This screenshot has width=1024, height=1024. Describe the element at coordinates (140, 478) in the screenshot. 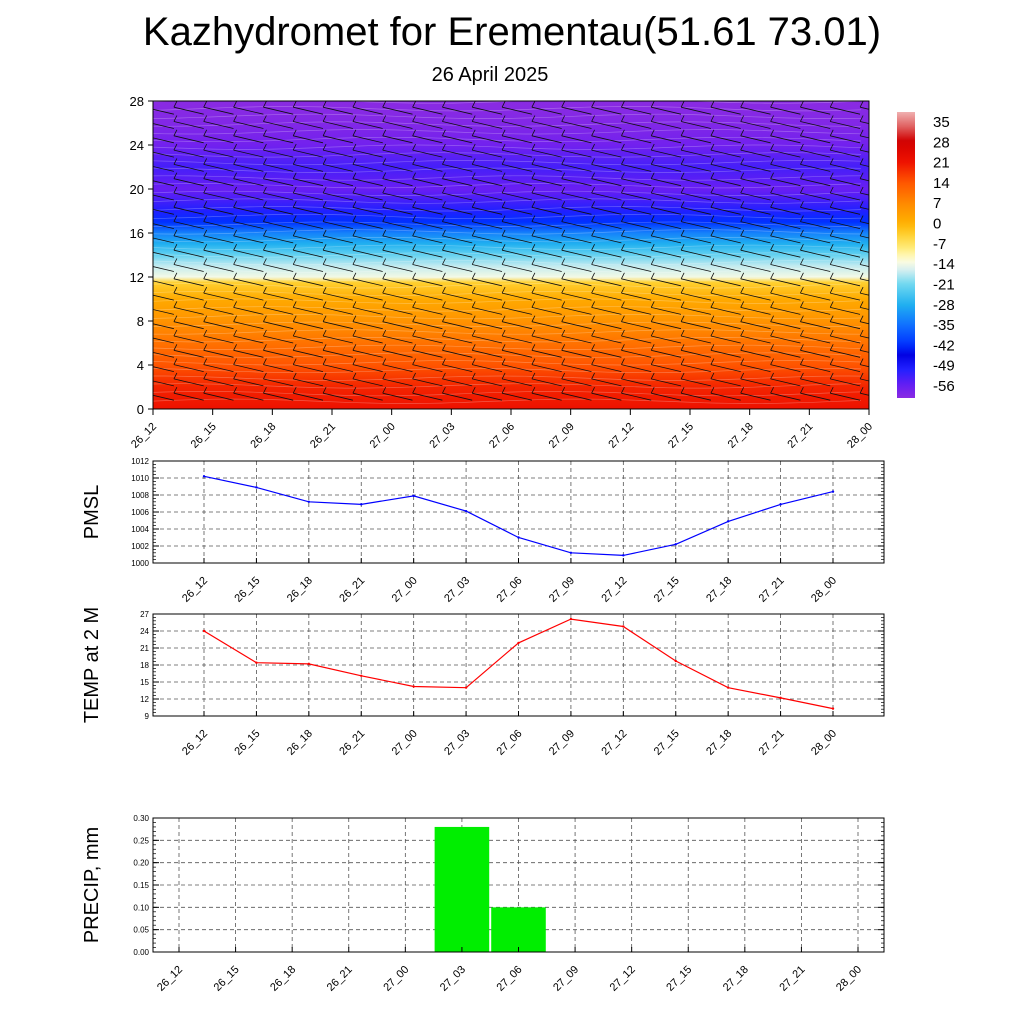

I see `ytick-label: 1010` at that location.